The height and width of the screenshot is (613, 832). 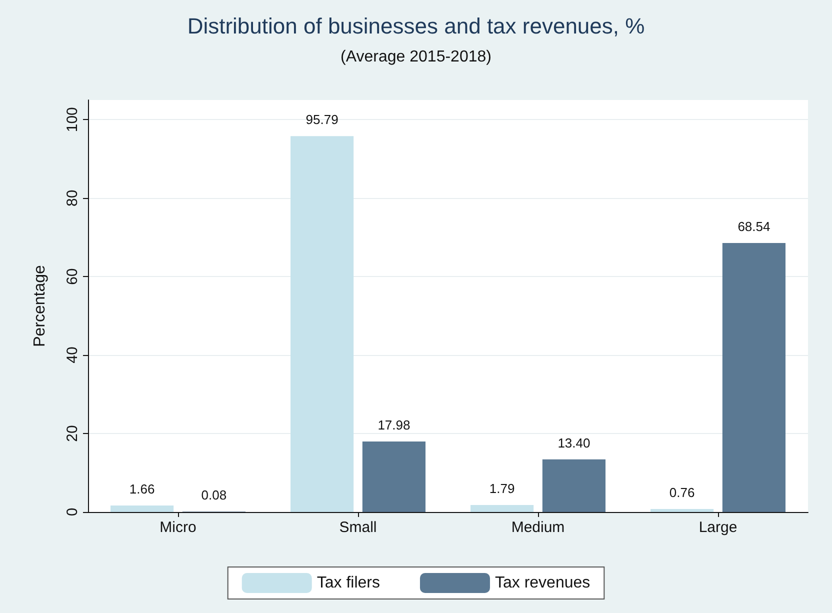 I want to click on x-tick-label: Micro, so click(x=178, y=527).